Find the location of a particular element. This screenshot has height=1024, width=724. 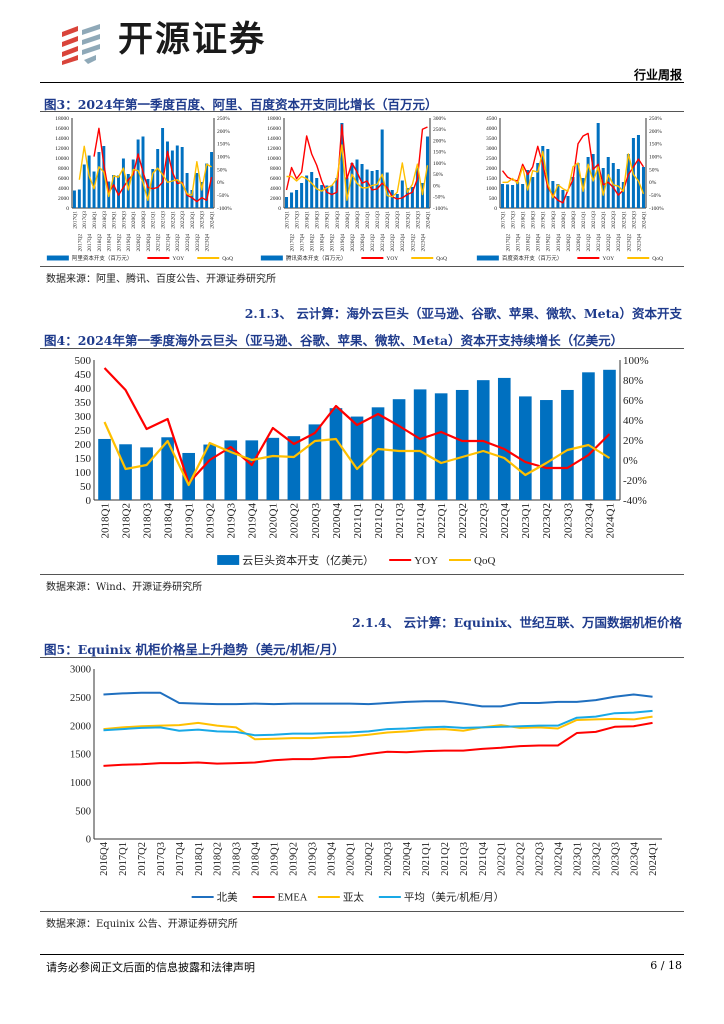

x-tick-label: 2020Q2 is located at coordinates (353, 243).